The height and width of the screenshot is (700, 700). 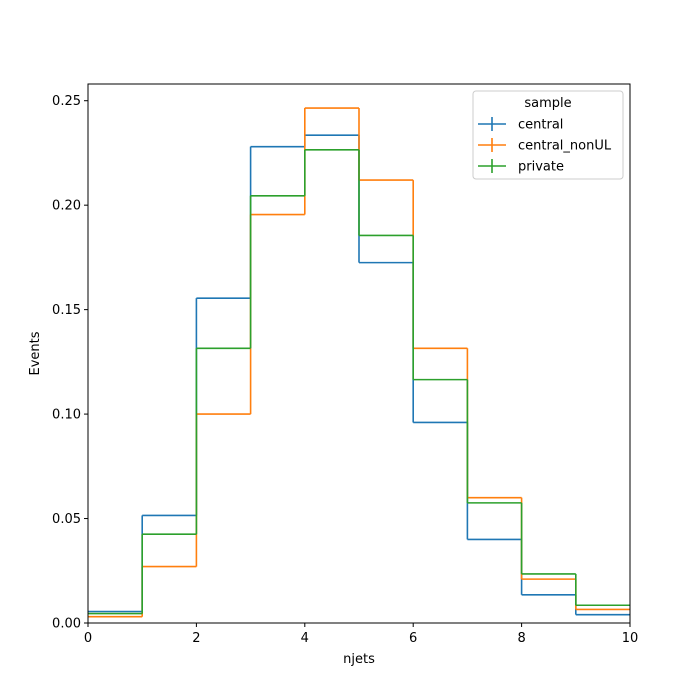 What do you see at coordinates (66, 101) in the screenshot?
I see `y-tick-label: 0.25` at bounding box center [66, 101].